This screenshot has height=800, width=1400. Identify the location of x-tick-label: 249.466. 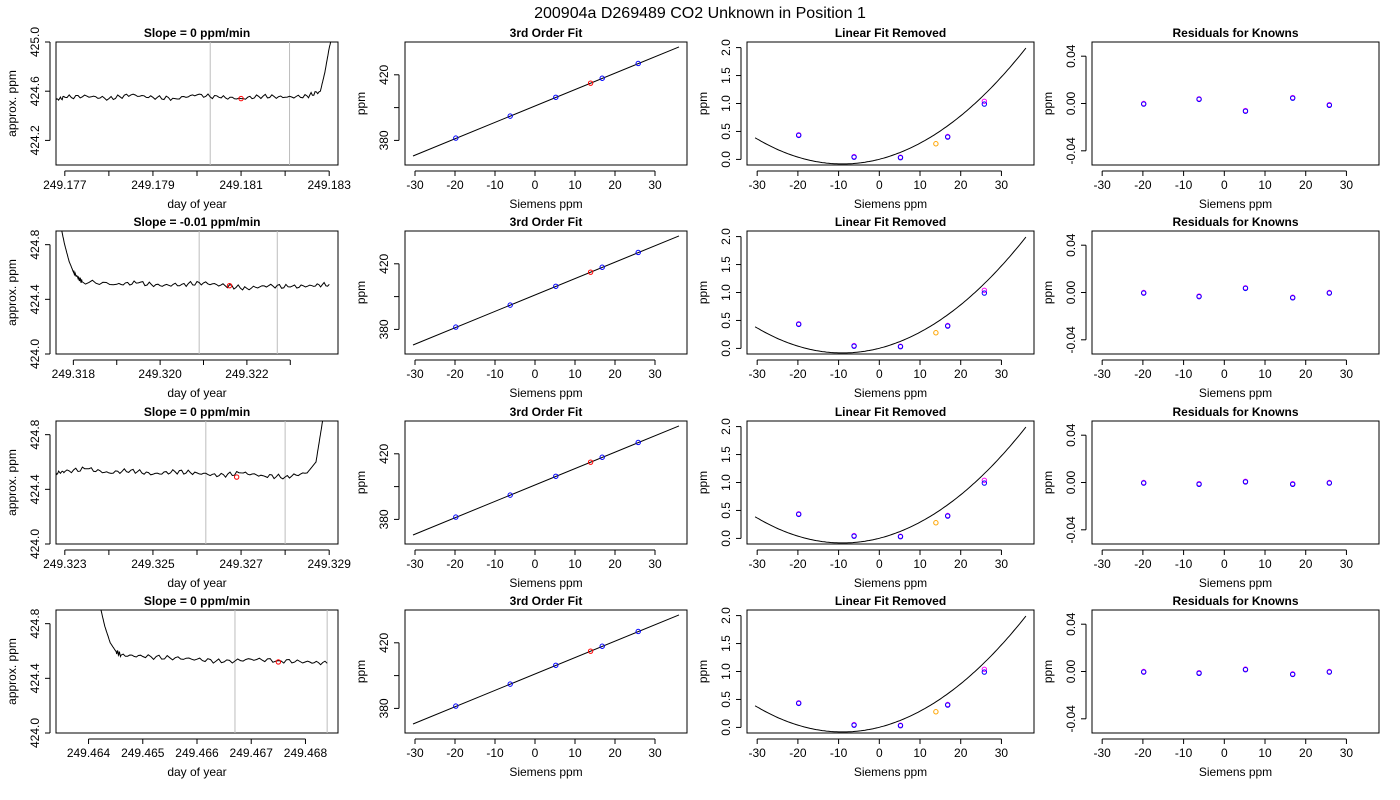
(197, 753).